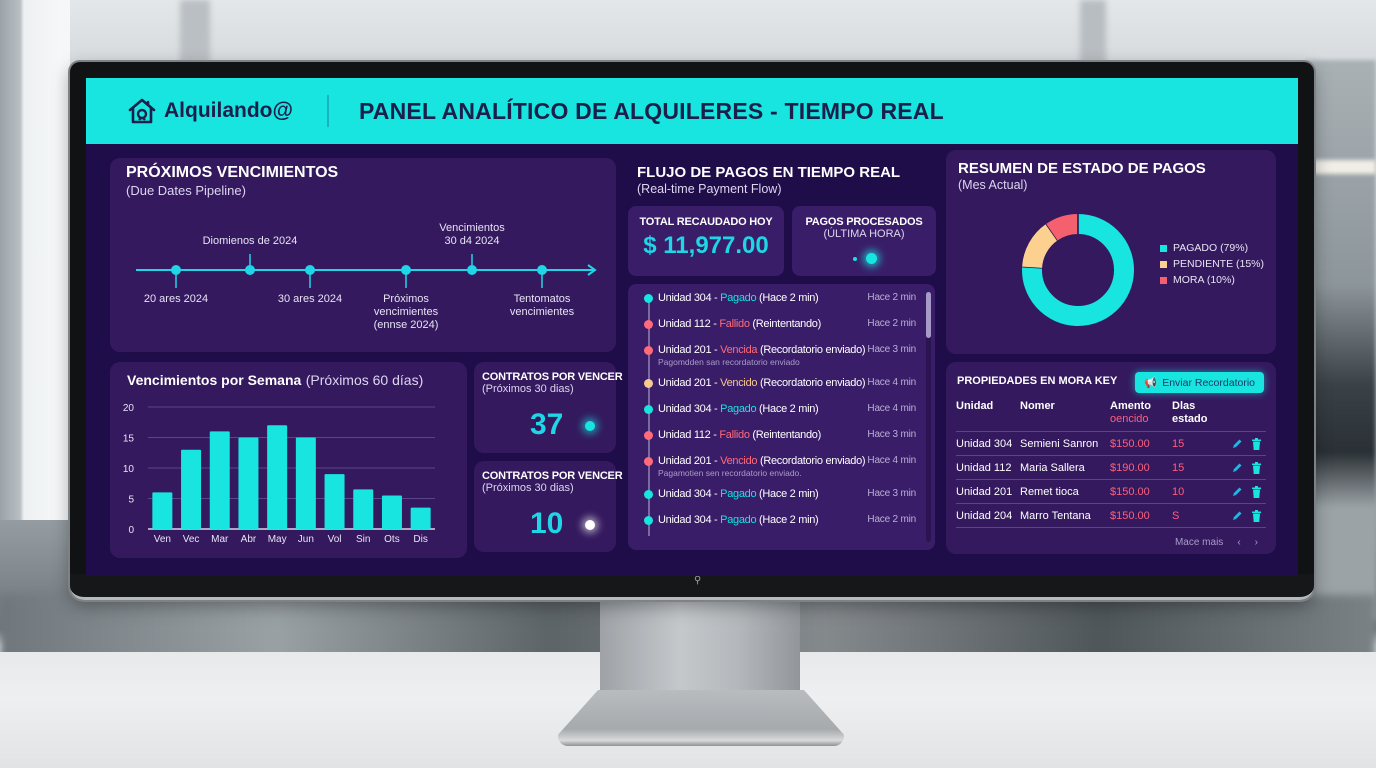  What do you see at coordinates (1078, 270) in the screenshot?
I see `payment-status-donut` at bounding box center [1078, 270].